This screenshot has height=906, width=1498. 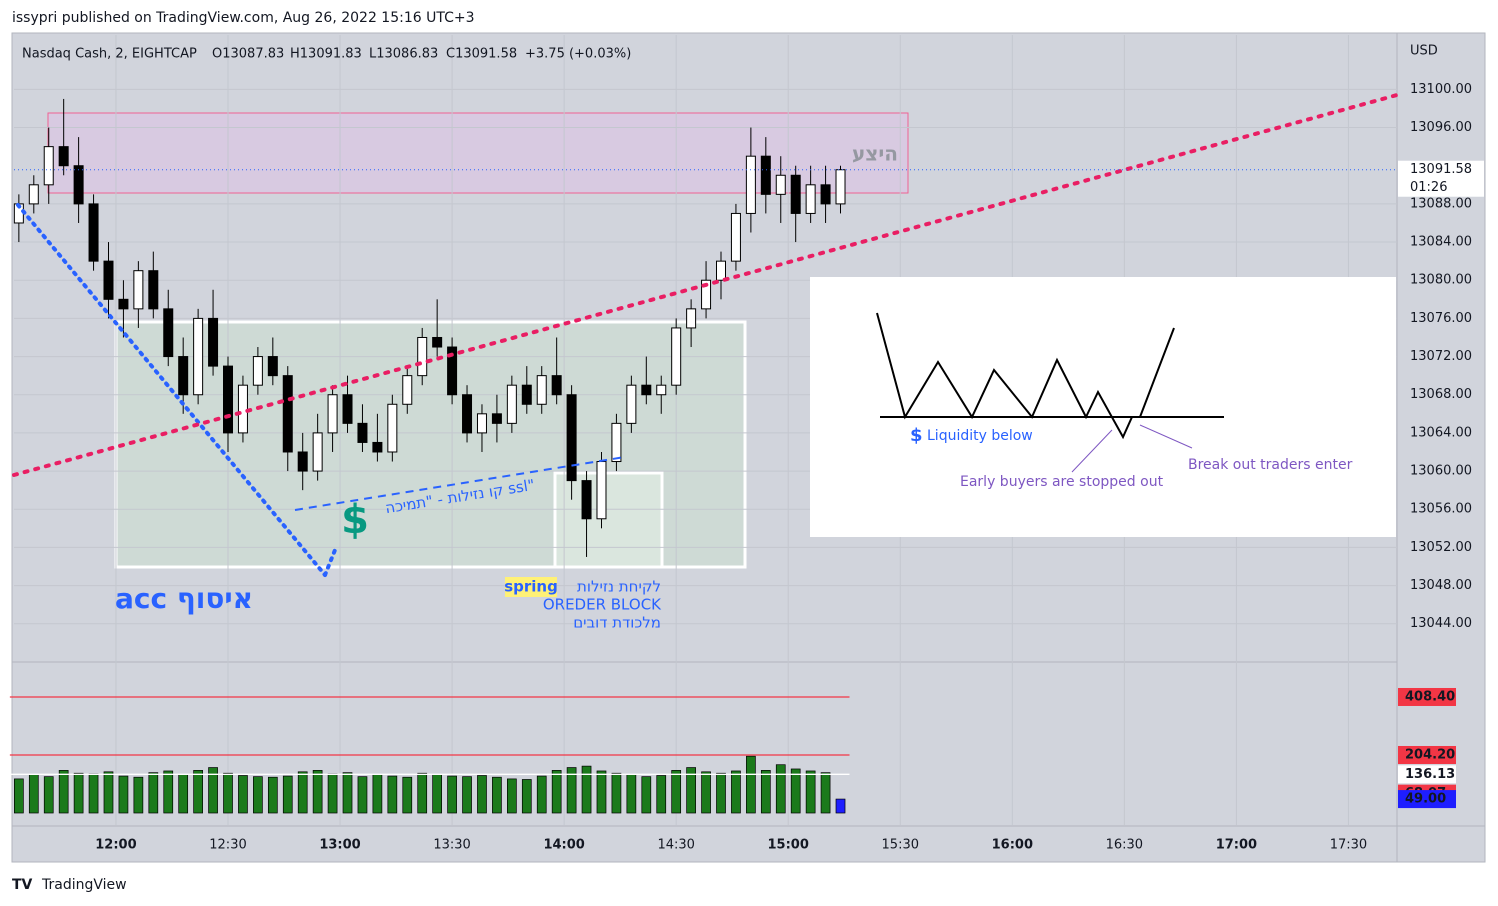 What do you see at coordinates (875, 154) in the screenshot?
I see `supply-label: היצע` at bounding box center [875, 154].